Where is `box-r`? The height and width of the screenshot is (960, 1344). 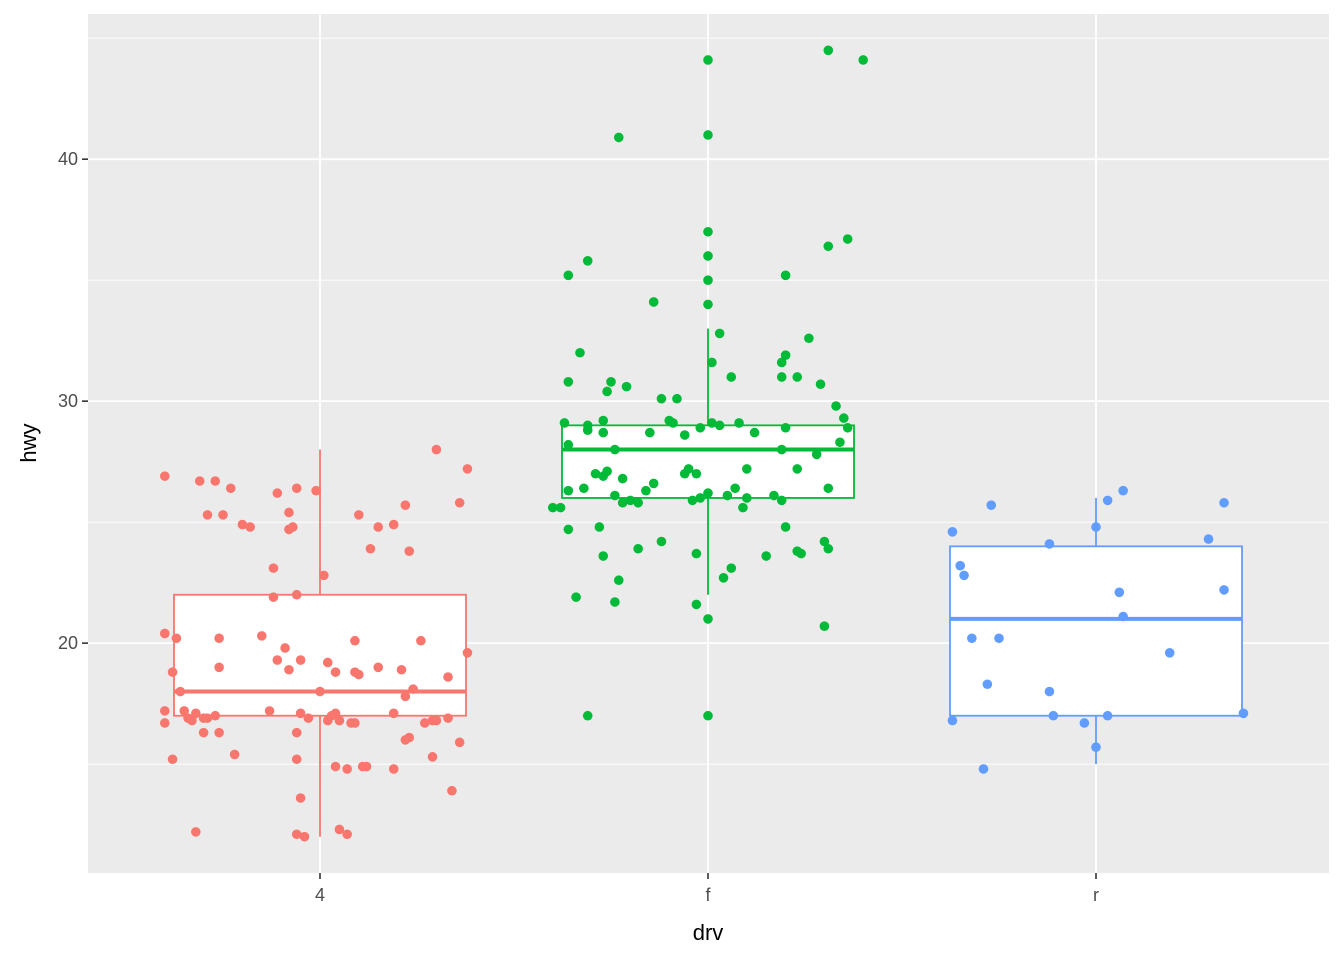
box-r is located at coordinates (1096, 631).